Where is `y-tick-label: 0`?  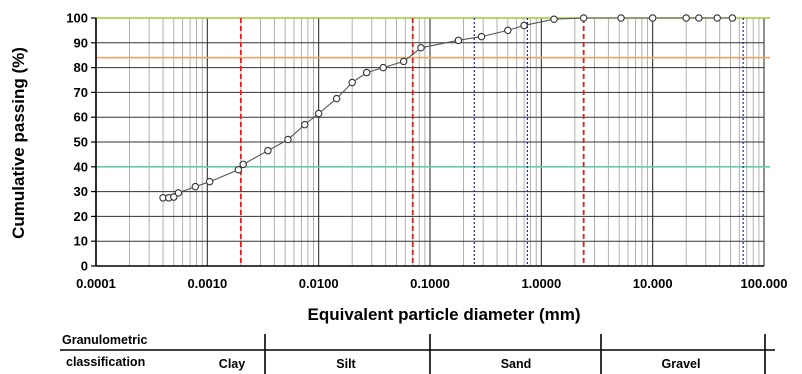 y-tick-label: 0 is located at coordinates (84, 266).